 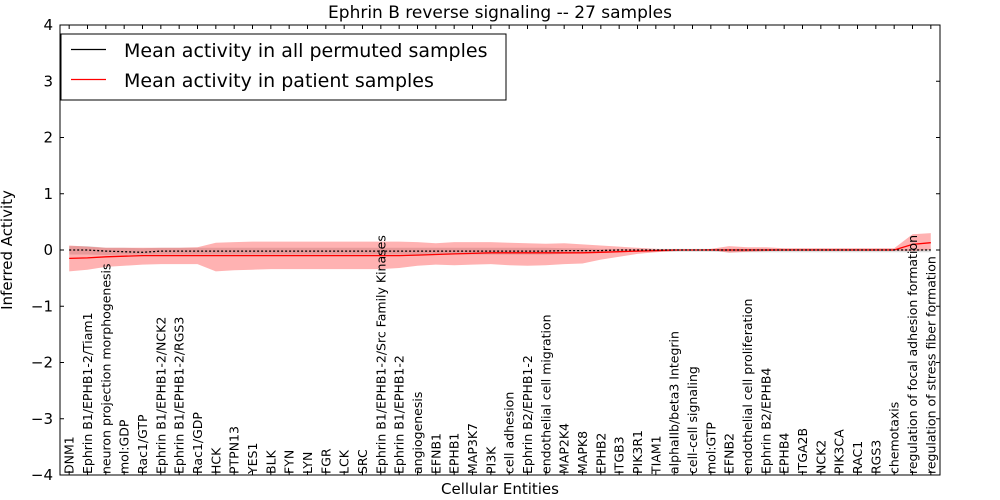 What do you see at coordinates (42, 363) in the screenshot?
I see `y-tick-label: −2` at bounding box center [42, 363].